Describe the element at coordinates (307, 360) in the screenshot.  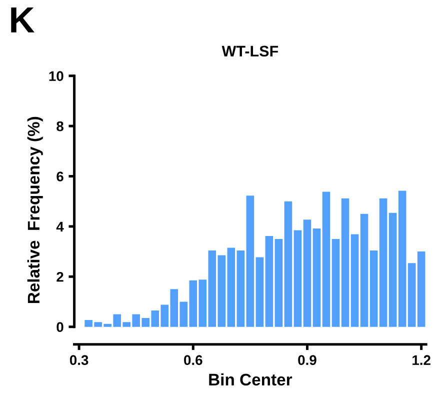
I see `x-tick-label: 0.9` at that location.